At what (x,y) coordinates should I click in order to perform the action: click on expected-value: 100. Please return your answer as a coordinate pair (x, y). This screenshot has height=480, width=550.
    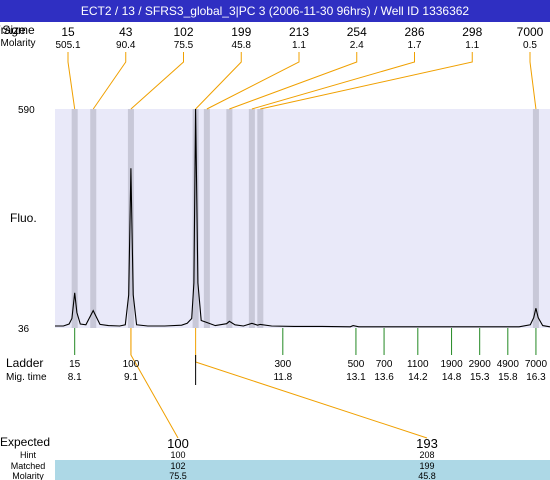
    Looking at the image, I should click on (178, 443).